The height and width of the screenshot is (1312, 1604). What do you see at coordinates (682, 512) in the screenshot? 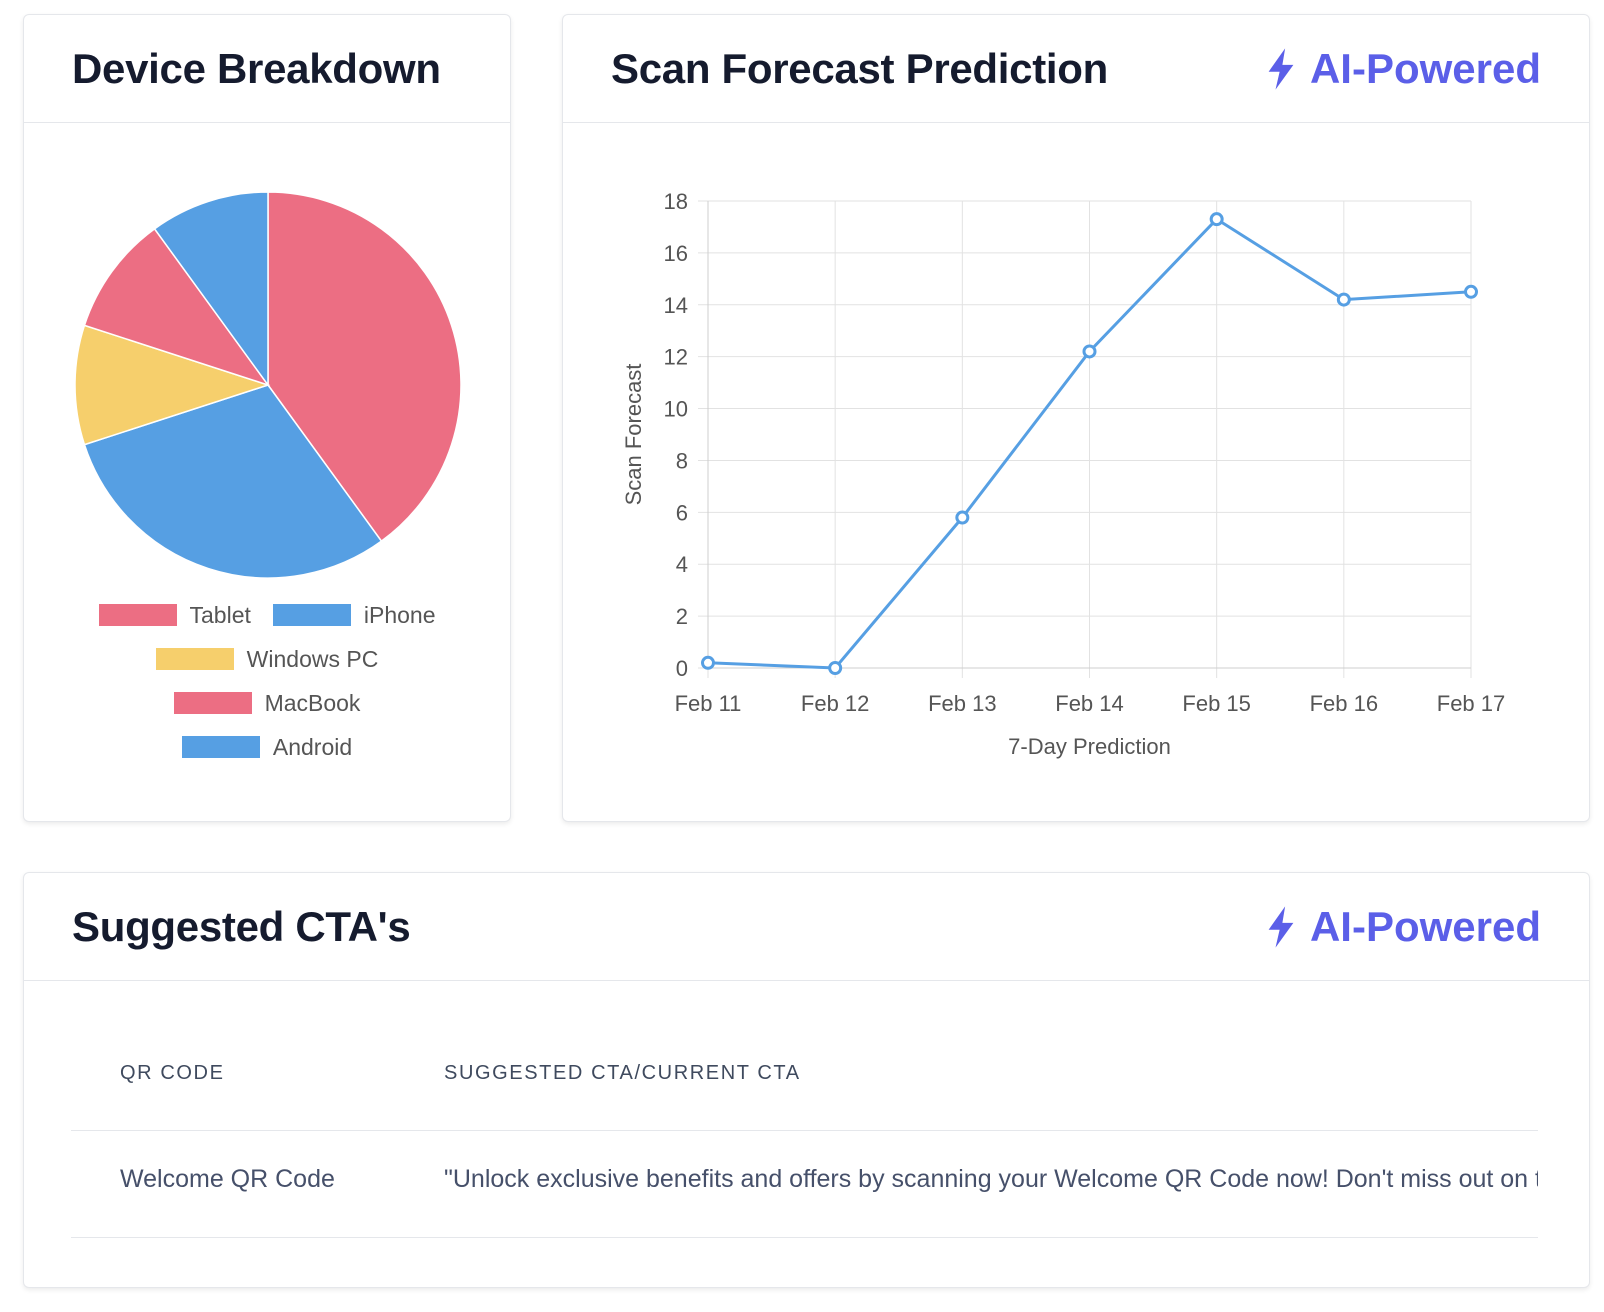
I see `y-tick-label: 6` at bounding box center [682, 512].